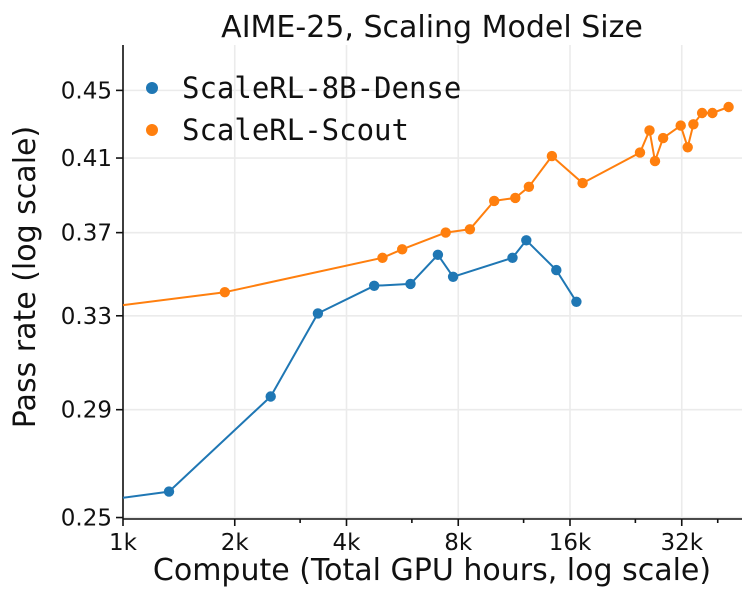 The height and width of the screenshot is (596, 752). I want to click on legend-label: ScaleRL-8B-Dense, so click(321, 88).